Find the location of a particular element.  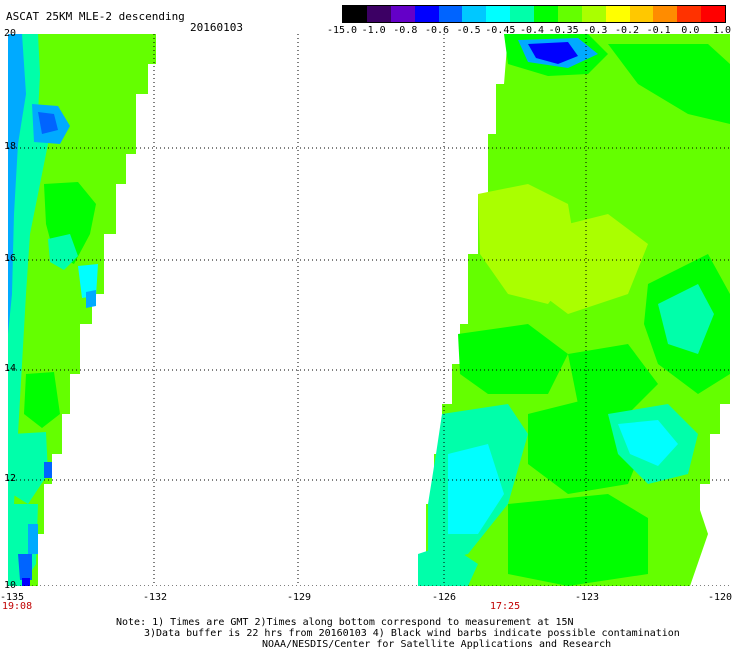

colorbar-tick-label: 1.0 is located at coordinates (722, 30).